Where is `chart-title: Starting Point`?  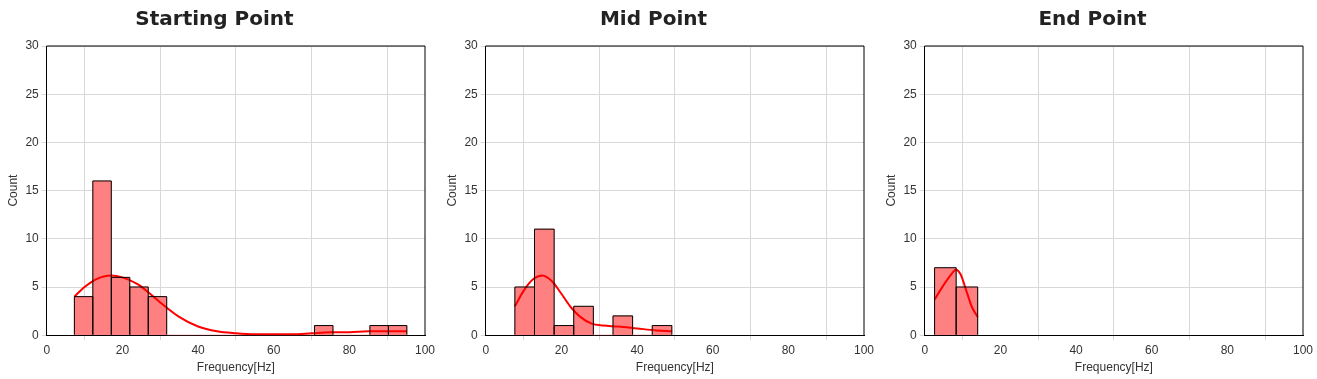 chart-title: Starting Point is located at coordinates (215, 18).